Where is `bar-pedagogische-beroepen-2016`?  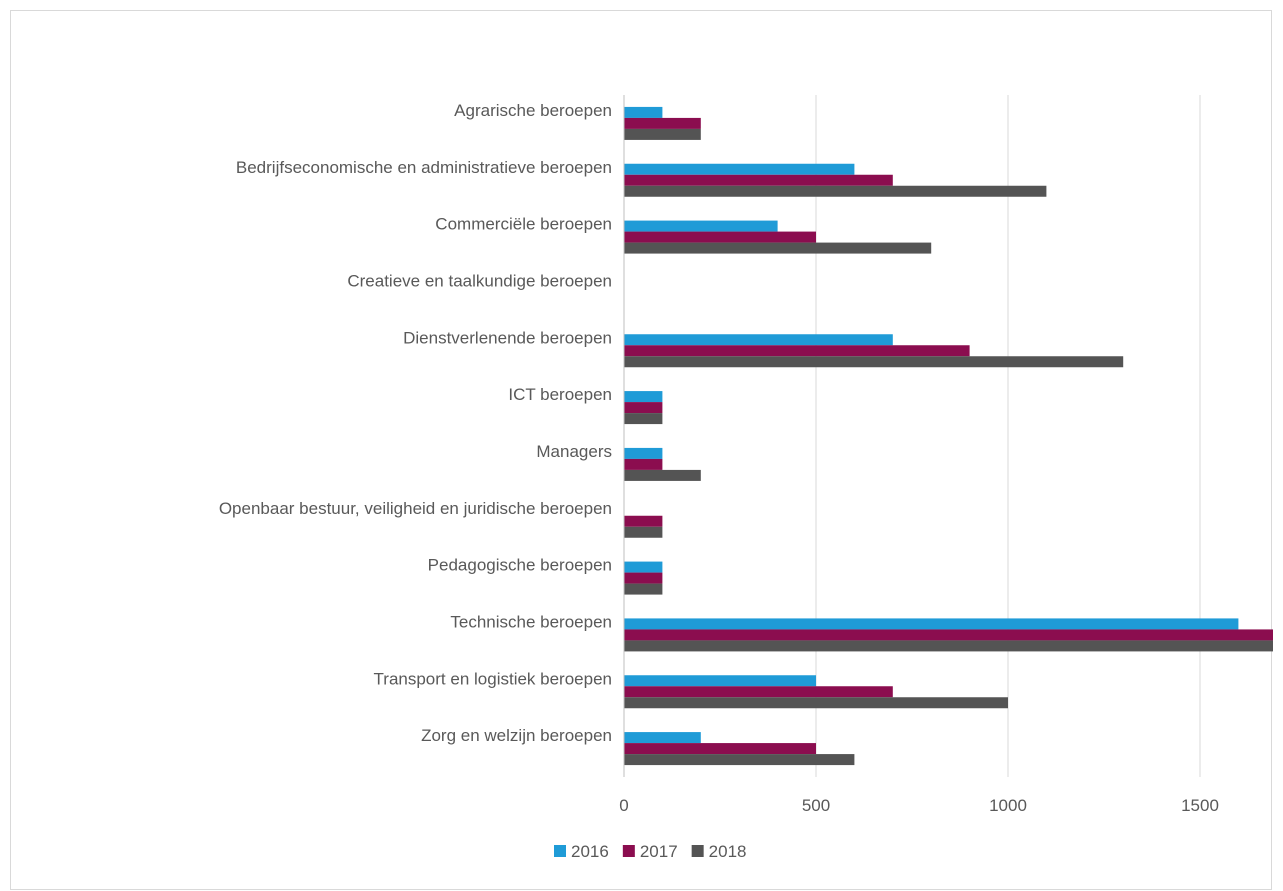
bar-pedagogische-beroepen-2016 is located at coordinates (643, 567).